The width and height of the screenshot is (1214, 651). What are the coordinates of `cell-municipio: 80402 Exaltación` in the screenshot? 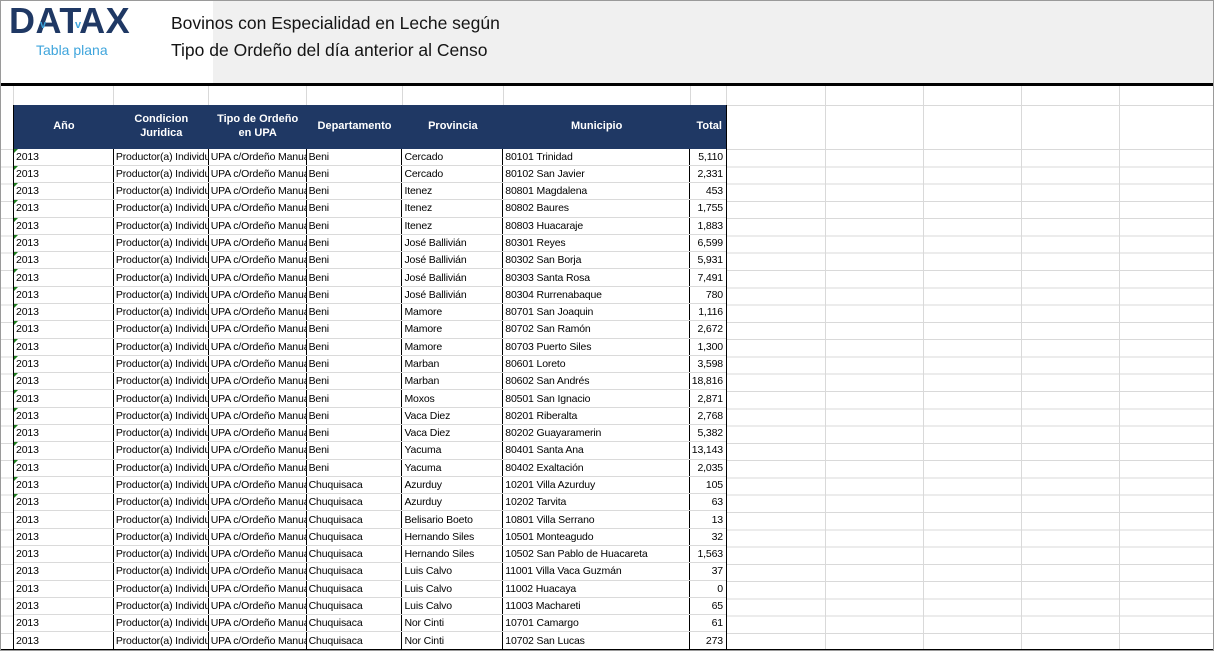 It's located at (597, 467).